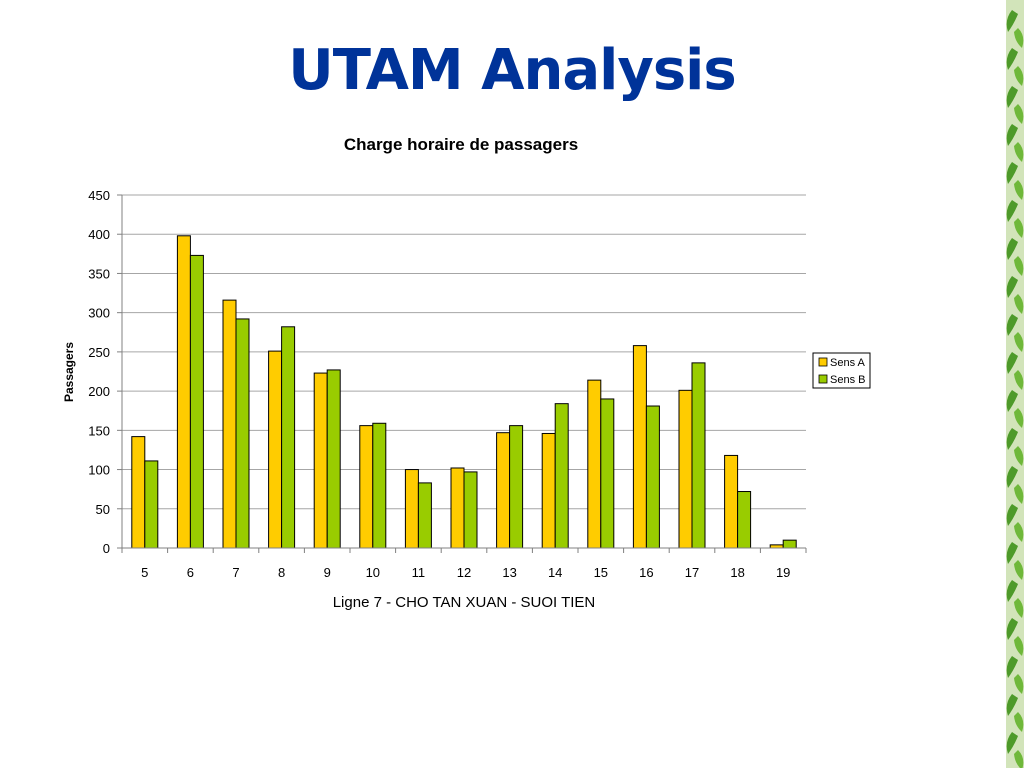 Image resolution: width=1024 pixels, height=768 pixels. I want to click on y-axis-title: Passagers, so click(69, 372).